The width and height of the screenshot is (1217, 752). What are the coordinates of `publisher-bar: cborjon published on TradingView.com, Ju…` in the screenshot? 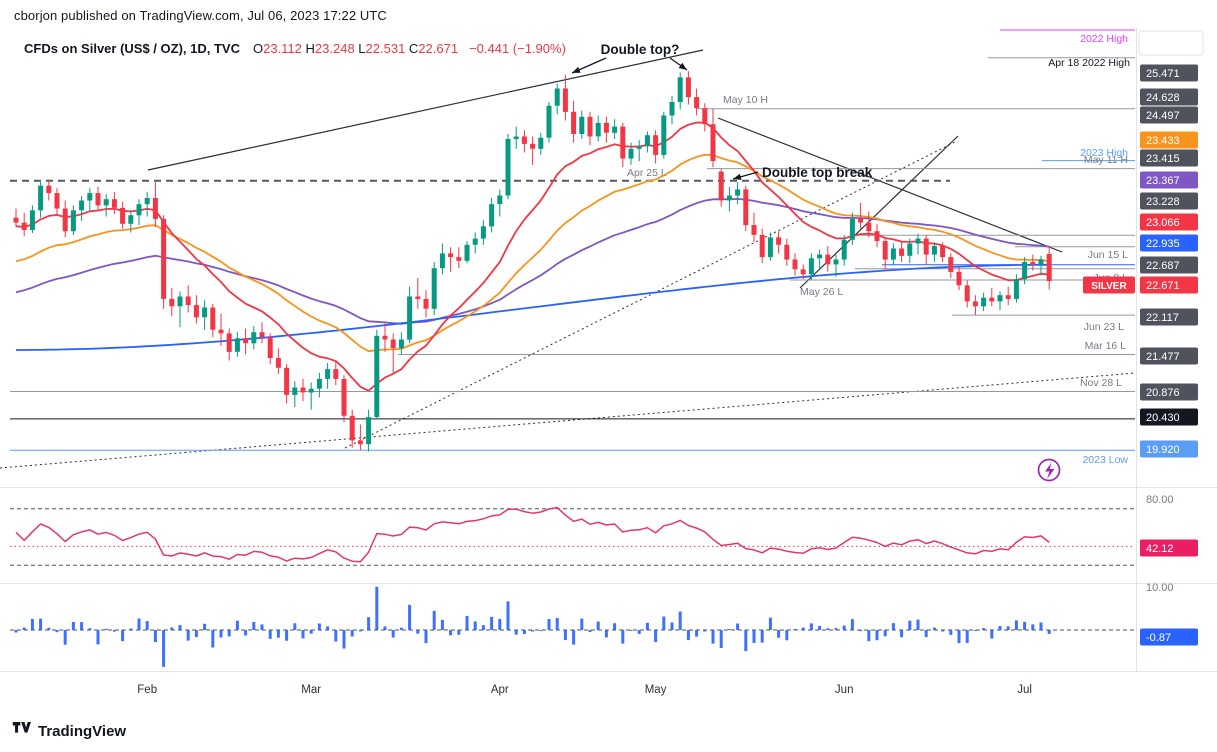 It's located at (200, 15).